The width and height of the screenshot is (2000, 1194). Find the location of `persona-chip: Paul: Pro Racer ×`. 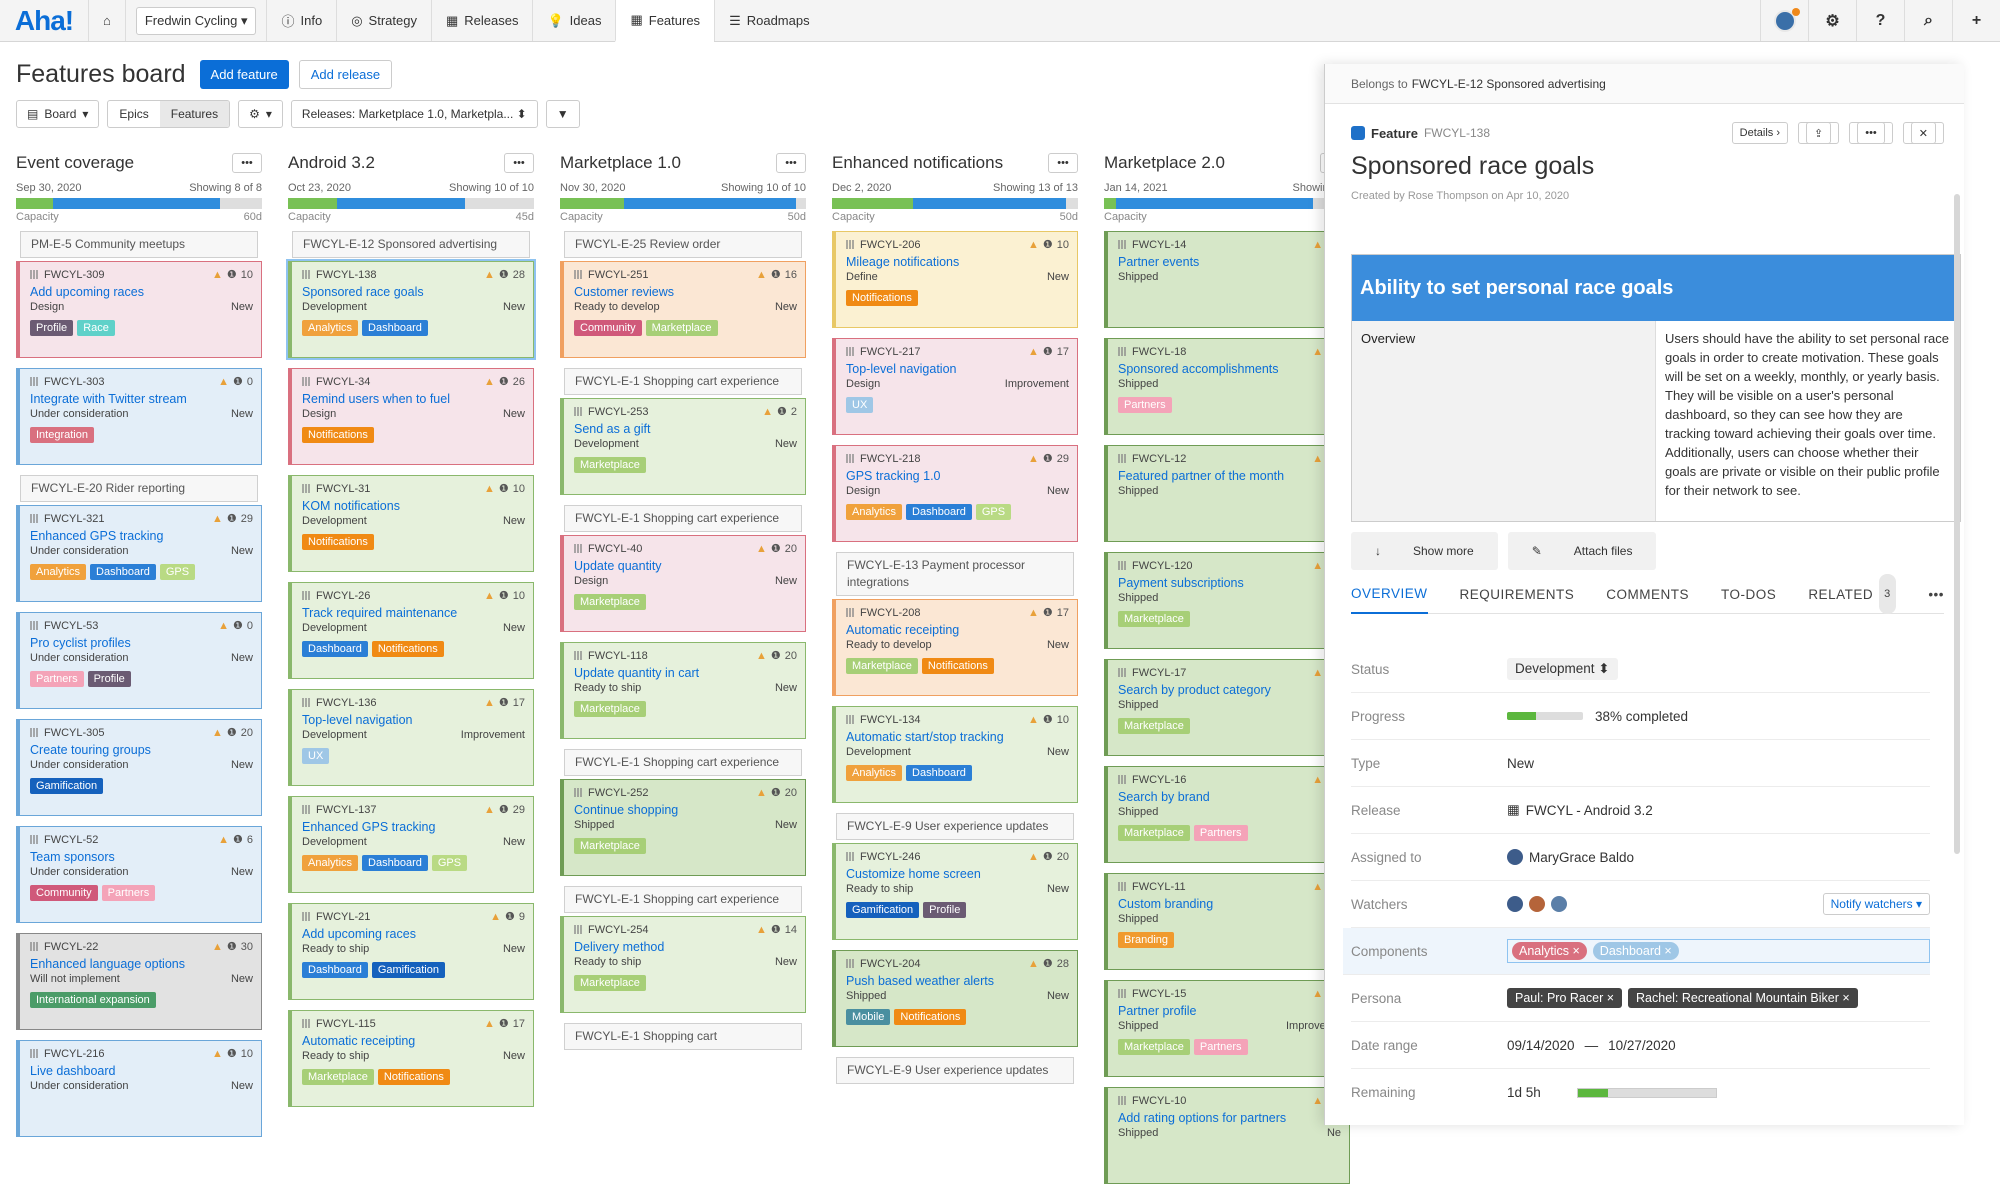

persona-chip: Paul: Pro Racer × is located at coordinates (1565, 998).